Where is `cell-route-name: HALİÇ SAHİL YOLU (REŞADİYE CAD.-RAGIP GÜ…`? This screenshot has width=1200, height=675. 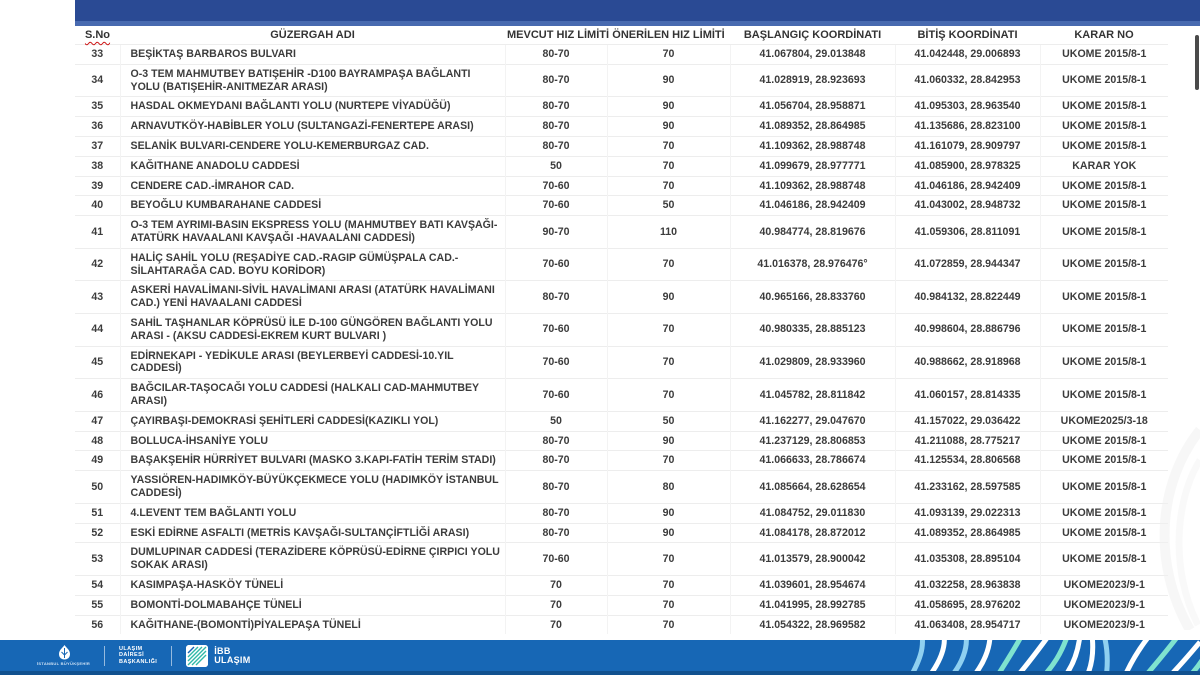
cell-route-name: HALİÇ SAHİL YOLU (REŞADİYE CAD.-RAGIP GÜ… is located at coordinates (312, 264).